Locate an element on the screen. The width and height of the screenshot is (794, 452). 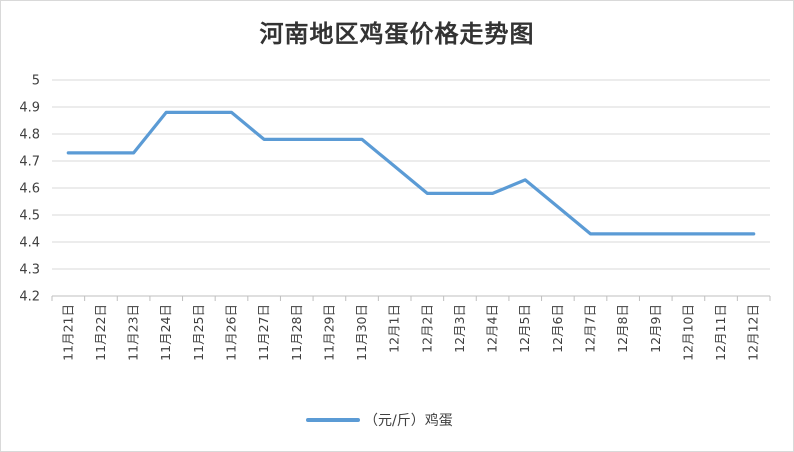
x-tick-label: 12月1日 is located at coordinates (394, 328).